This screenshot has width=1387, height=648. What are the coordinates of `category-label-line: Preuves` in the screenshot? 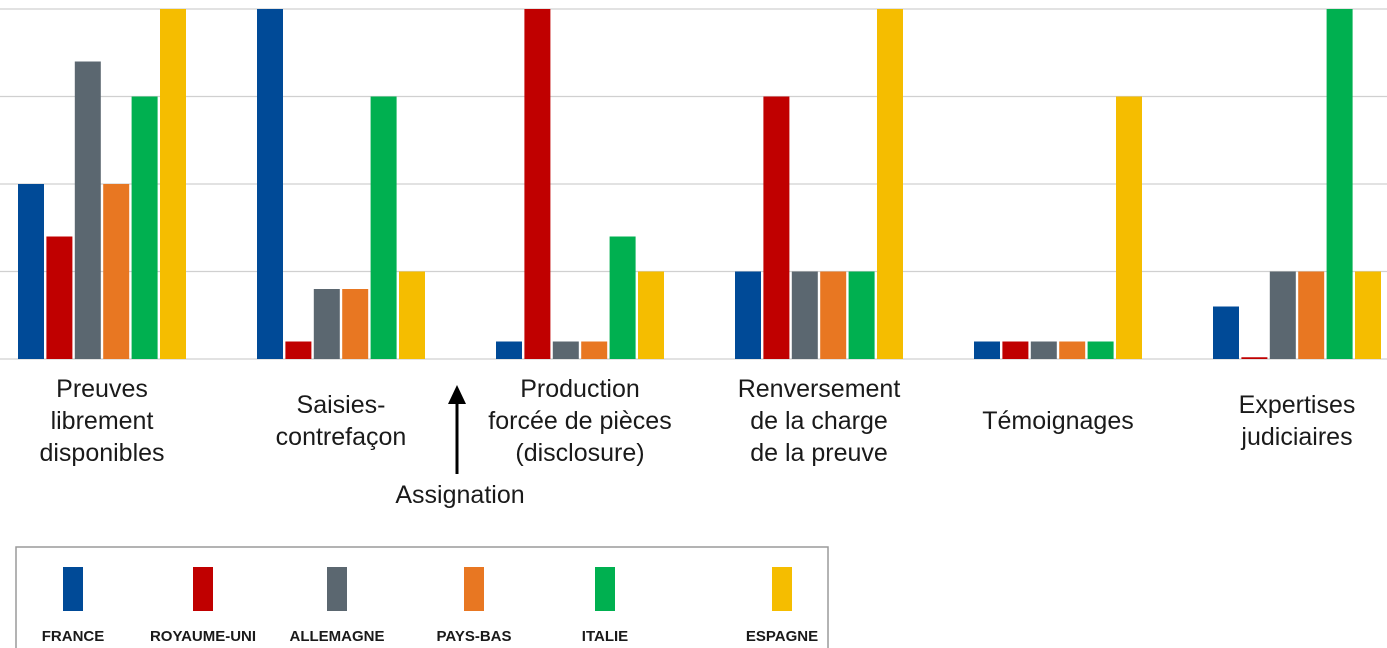 It's located at (102, 389).